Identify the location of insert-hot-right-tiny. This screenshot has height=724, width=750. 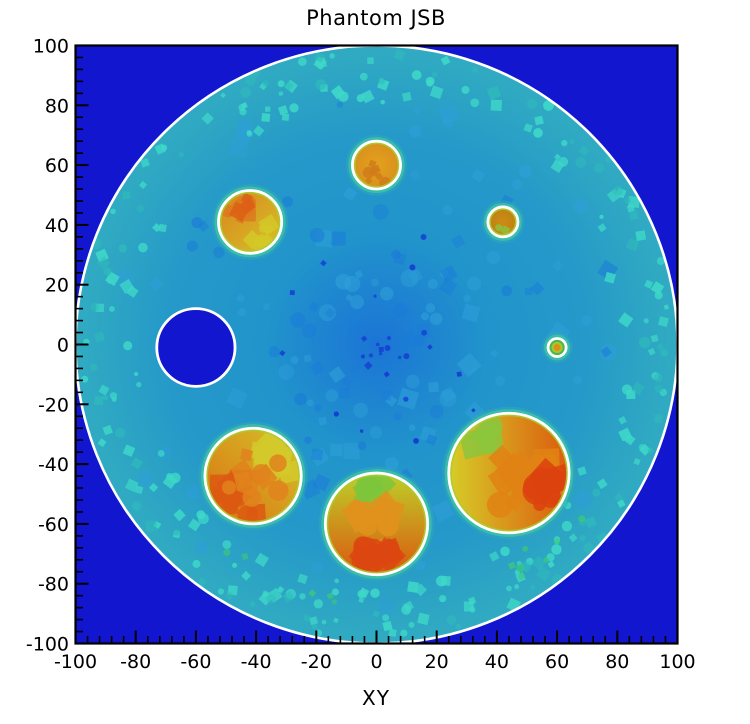
(557, 347).